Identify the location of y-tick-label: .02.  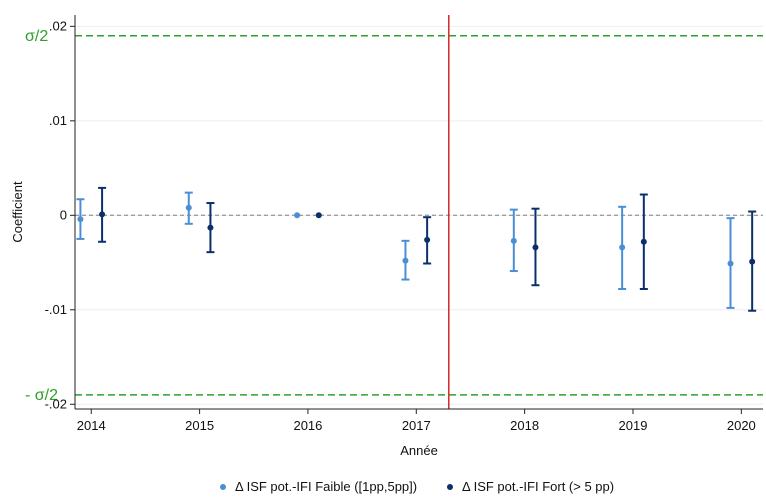
(58, 25).